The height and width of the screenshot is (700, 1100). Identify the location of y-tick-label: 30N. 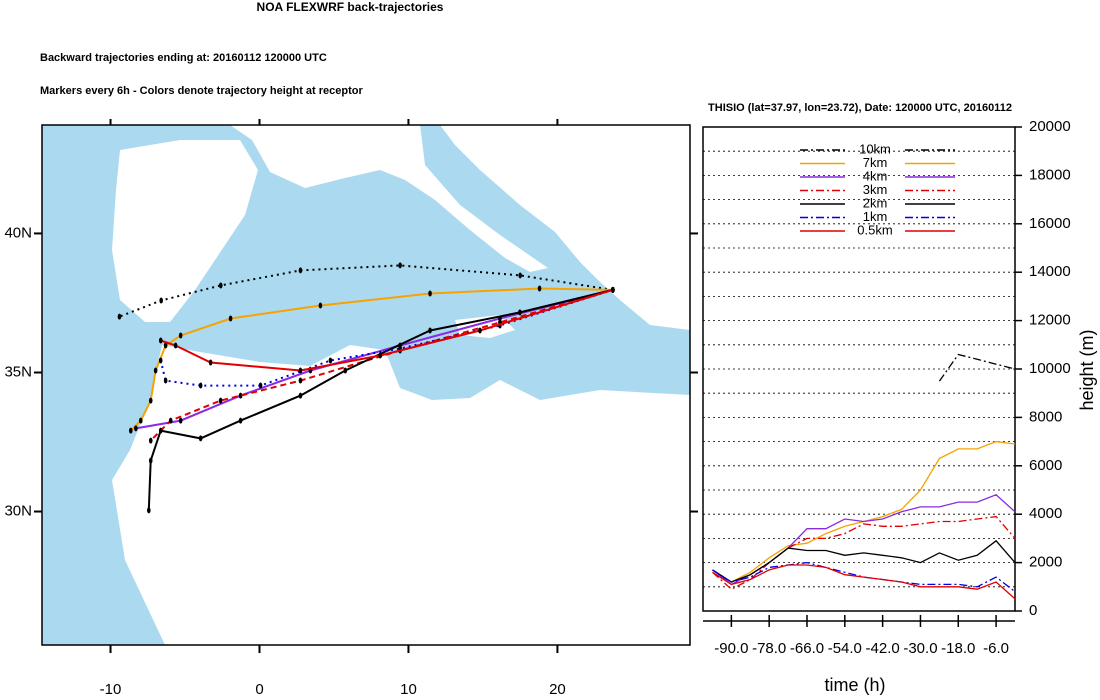
(18, 510).